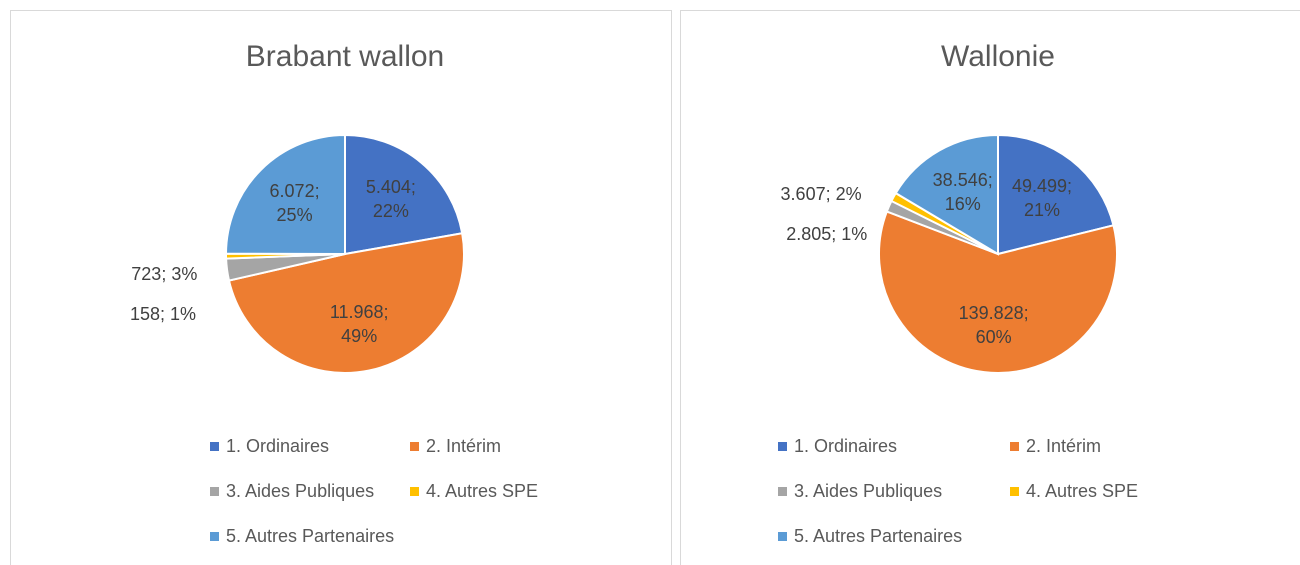  Describe the element at coordinates (1042, 197) in the screenshot. I see `data-label: 49.499; 21%` at that location.